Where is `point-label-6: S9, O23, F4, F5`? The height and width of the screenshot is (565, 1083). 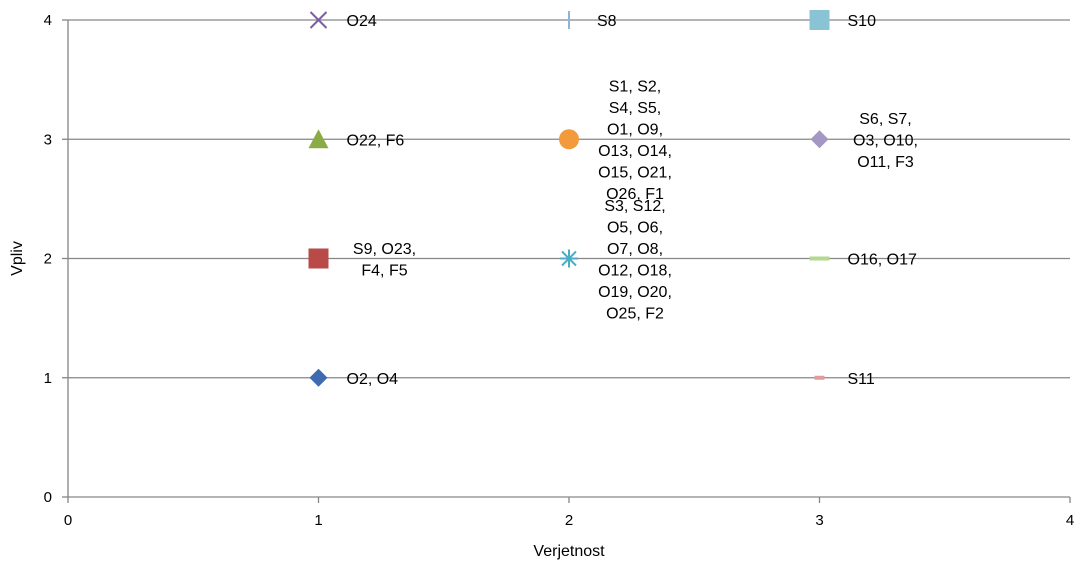
point-label-6: S9, O23, F4, F5 is located at coordinates (384, 260).